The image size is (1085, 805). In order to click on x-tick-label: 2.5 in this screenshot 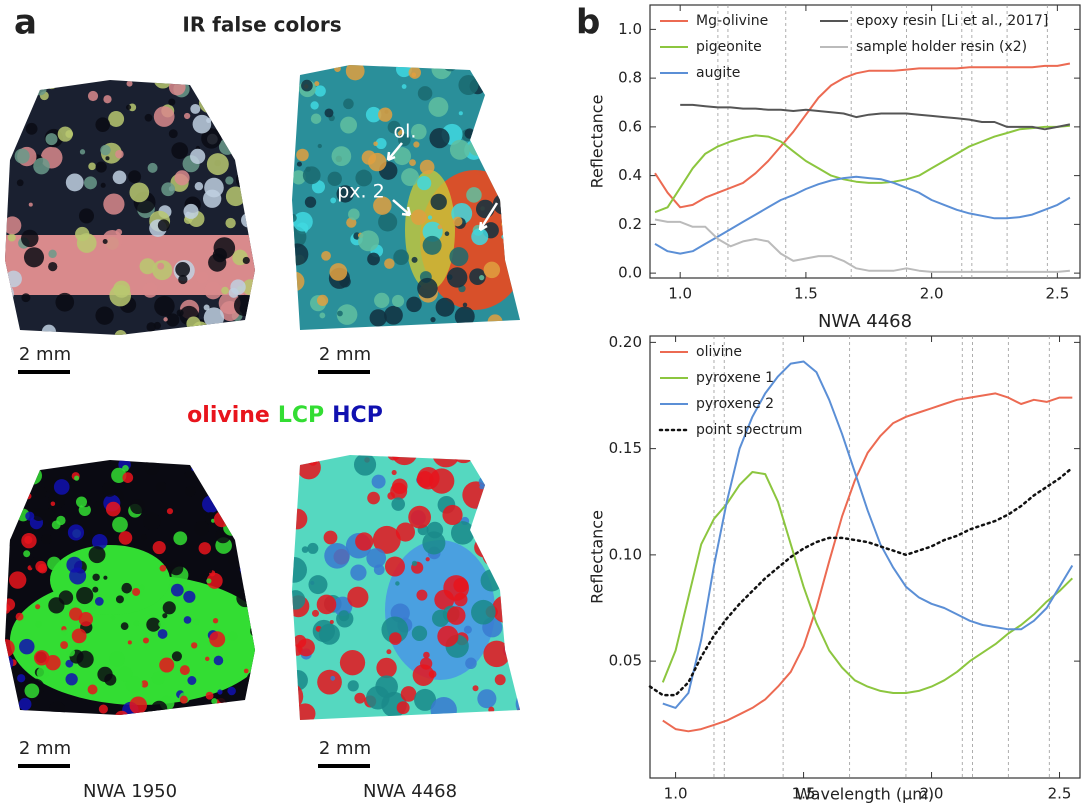, I will do `click(1057, 294)`.